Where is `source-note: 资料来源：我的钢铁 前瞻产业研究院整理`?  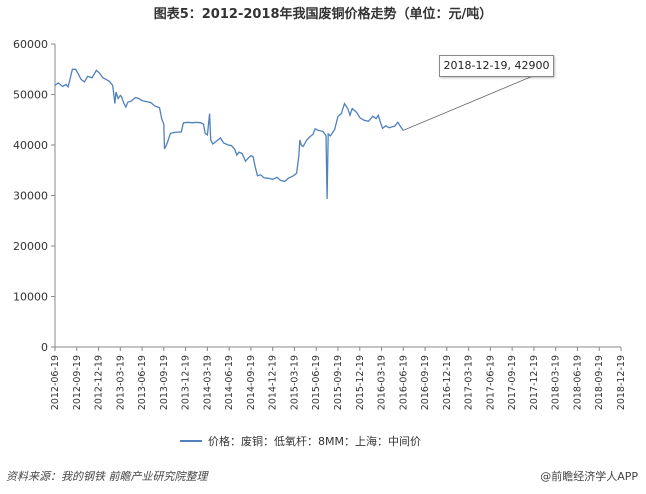
source-note: 资料来源：我的钢铁 前瞻产业研究院整理 is located at coordinates (107, 476).